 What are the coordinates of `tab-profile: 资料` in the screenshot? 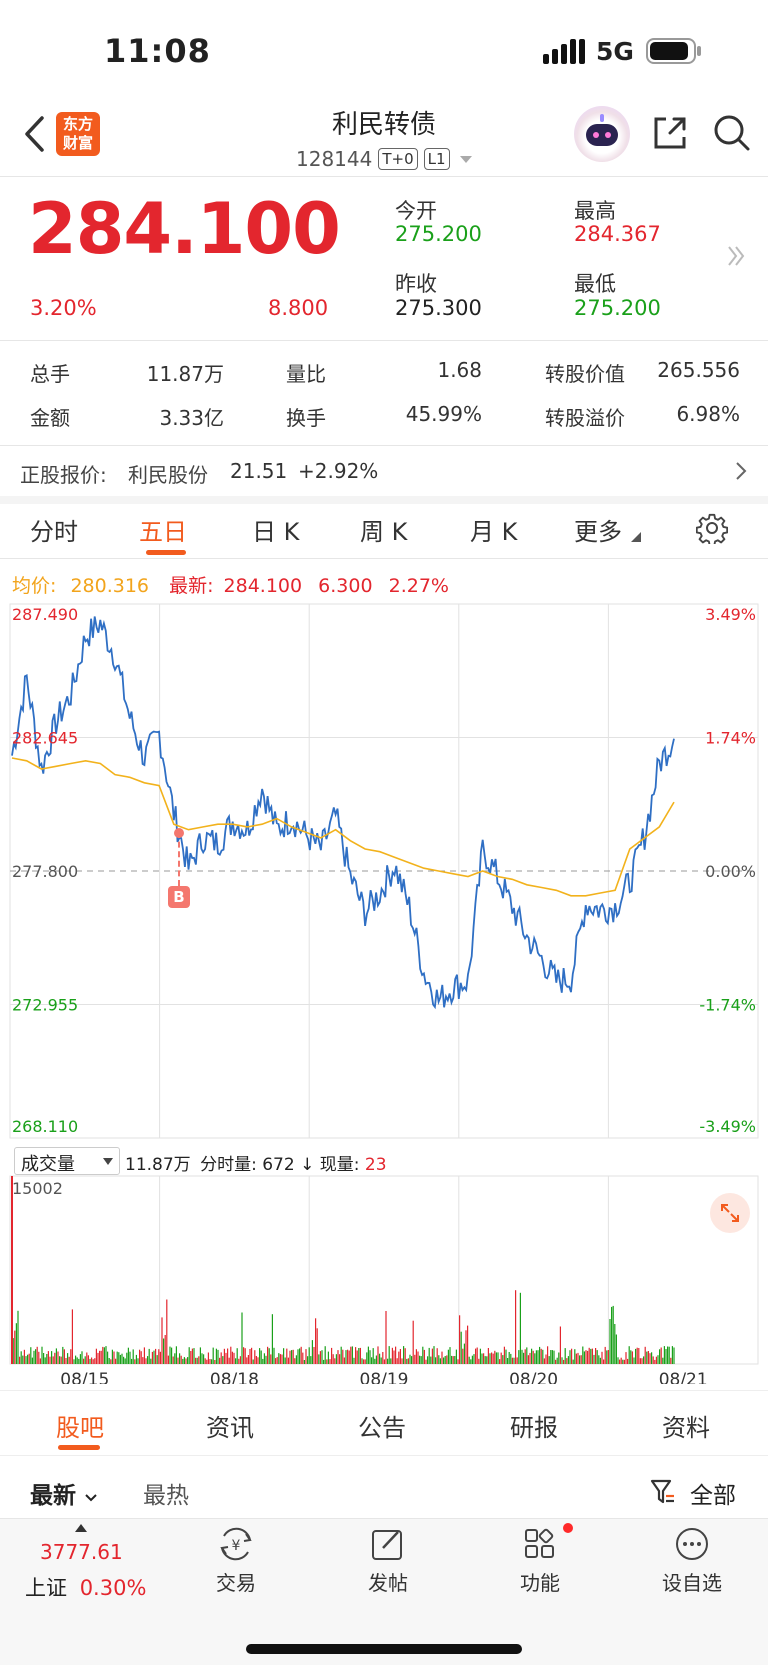 It's located at (686, 1428).